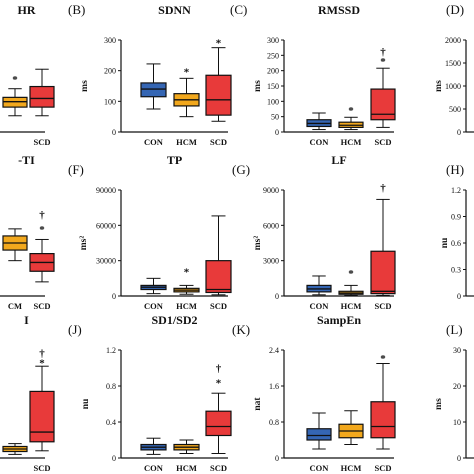 The width and height of the screenshot is (474, 474). Describe the element at coordinates (258, 404) in the screenshot. I see `y-axis-label: nat` at that location.